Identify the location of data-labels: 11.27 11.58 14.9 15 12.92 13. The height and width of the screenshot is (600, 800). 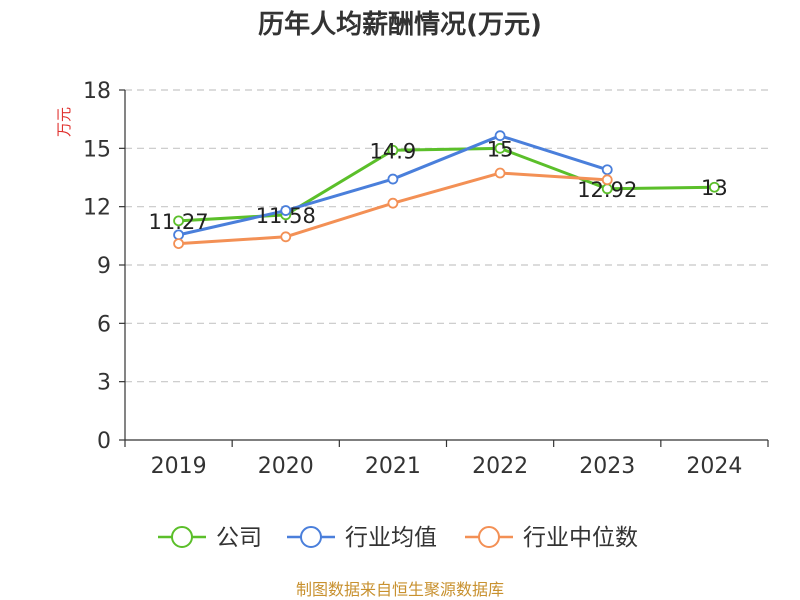
(438, 185).